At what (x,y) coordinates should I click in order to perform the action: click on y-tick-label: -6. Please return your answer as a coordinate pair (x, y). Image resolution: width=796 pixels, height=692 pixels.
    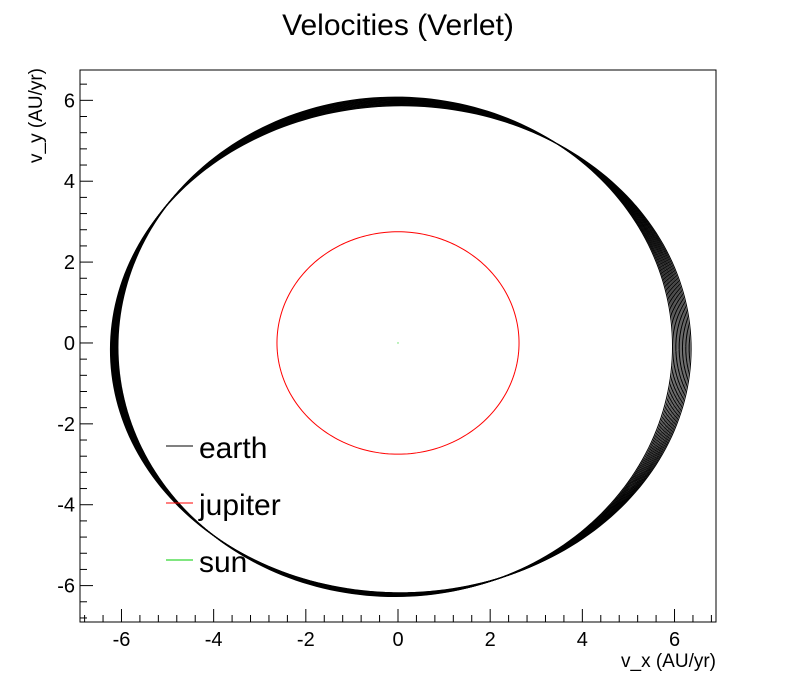
    Looking at the image, I should click on (66, 587).